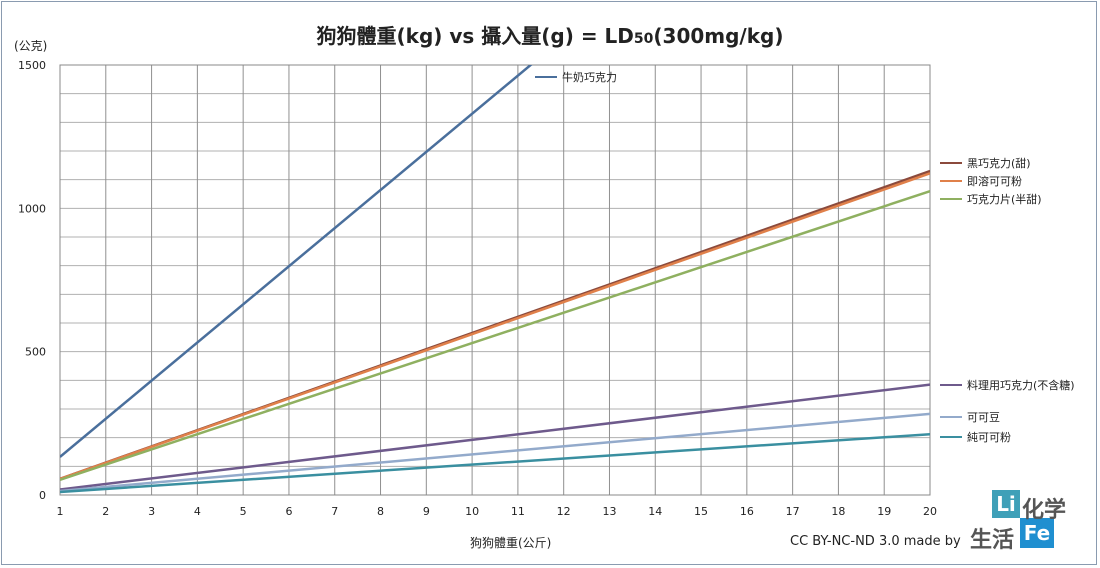 This screenshot has height=568, width=1100. Describe the element at coordinates (589, 77) in the screenshot. I see `legend-label: 牛奶巧克力` at that location.